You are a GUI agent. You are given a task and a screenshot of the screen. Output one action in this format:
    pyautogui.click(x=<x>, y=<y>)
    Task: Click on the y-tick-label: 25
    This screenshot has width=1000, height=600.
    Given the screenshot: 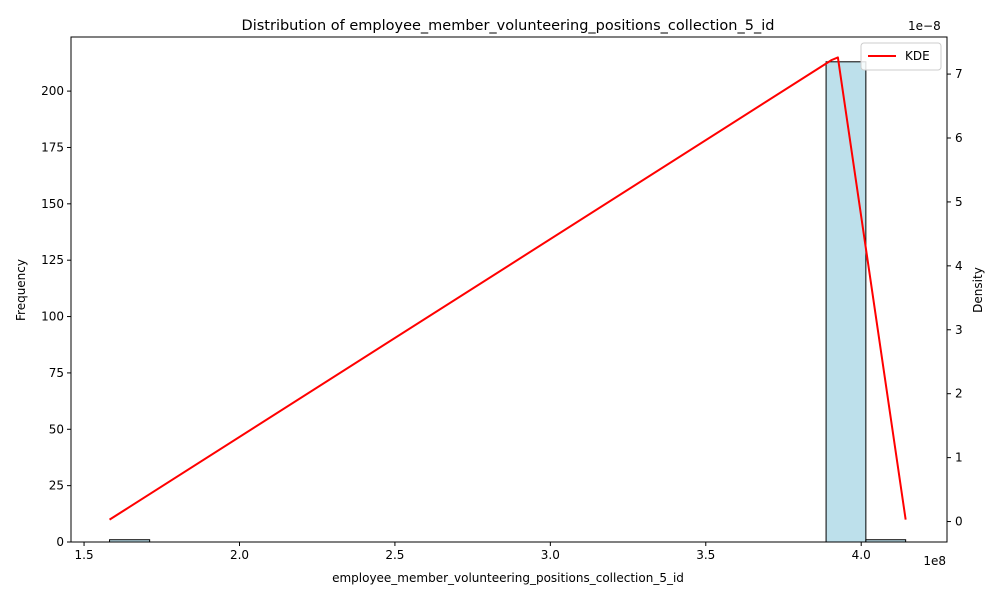 What is the action you would take?
    pyautogui.click(x=56, y=486)
    